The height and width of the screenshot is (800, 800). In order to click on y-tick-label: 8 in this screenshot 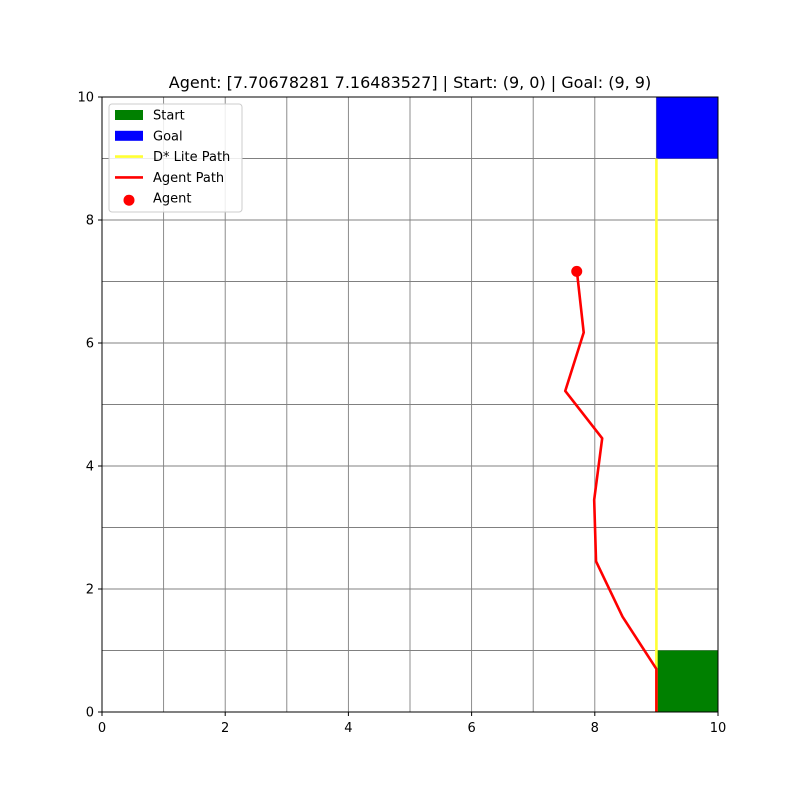, I will do `click(90, 221)`.